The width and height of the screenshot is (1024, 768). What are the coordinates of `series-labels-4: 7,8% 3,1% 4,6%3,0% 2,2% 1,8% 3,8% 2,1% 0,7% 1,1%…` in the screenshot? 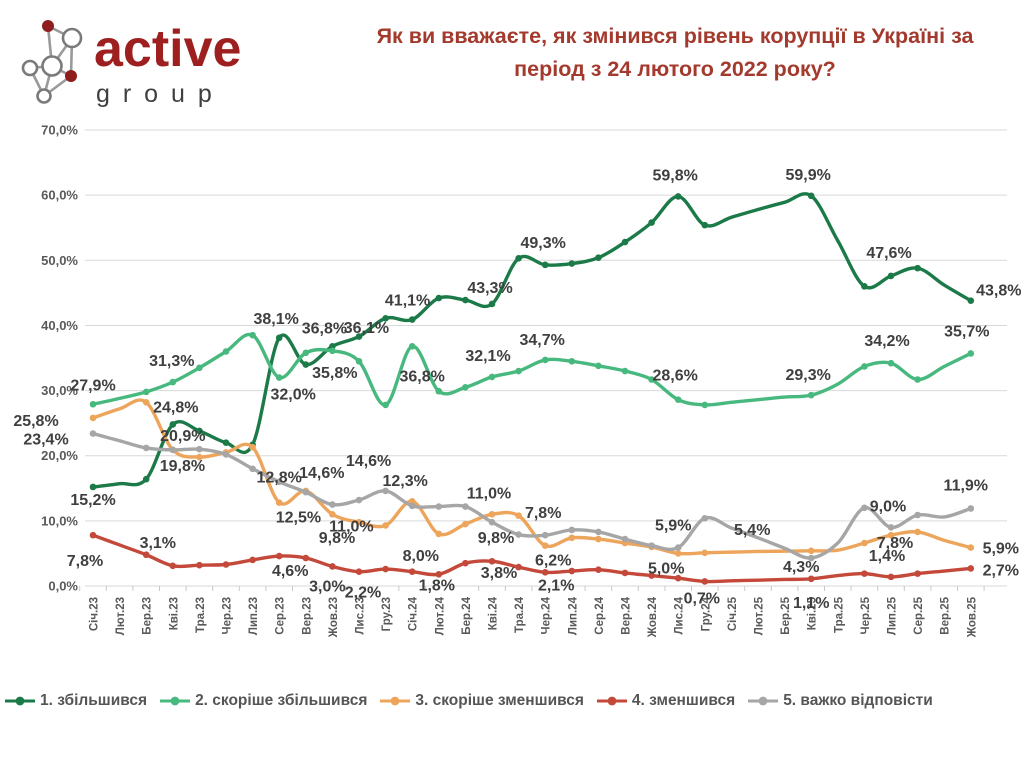 It's located at (543, 573).